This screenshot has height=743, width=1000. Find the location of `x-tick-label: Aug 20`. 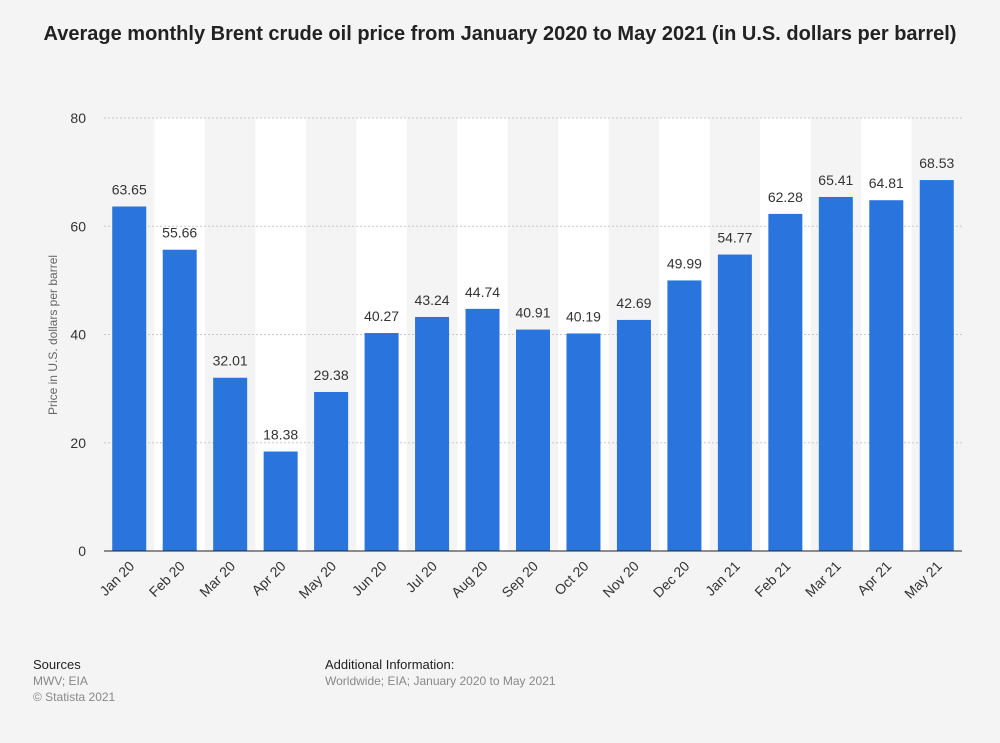

x-tick-label: Aug 20 is located at coordinates (469, 579).